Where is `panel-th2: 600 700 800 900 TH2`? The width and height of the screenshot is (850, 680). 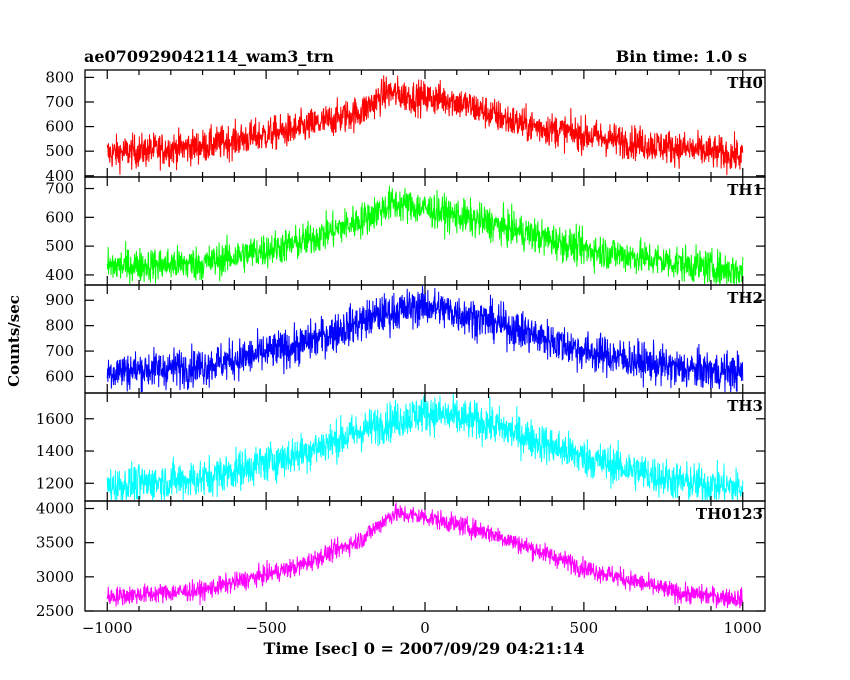
panel-th2: 600 700 800 900 TH2 is located at coordinates (405, 339).